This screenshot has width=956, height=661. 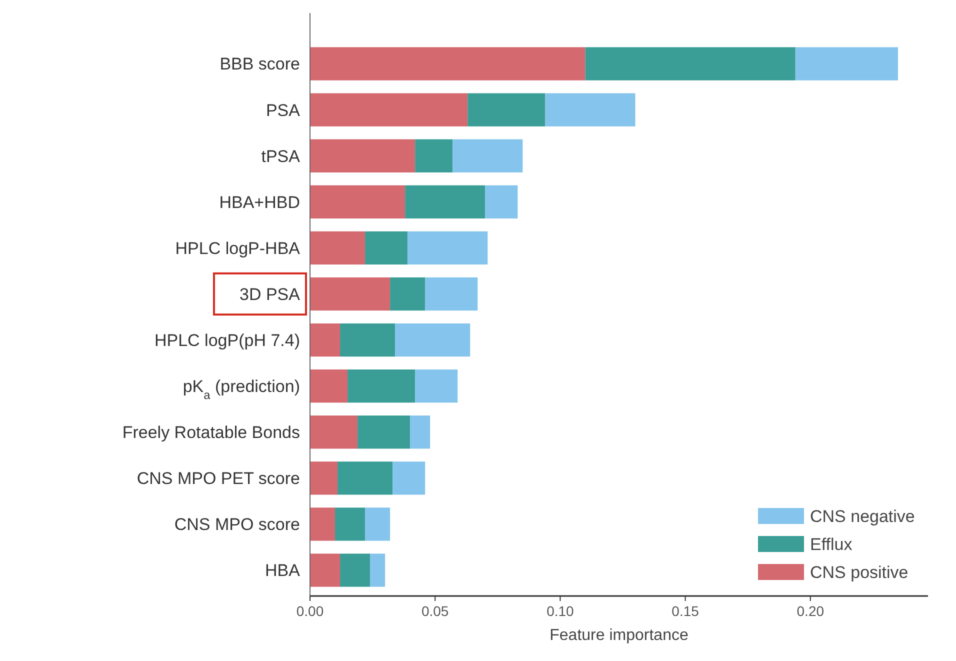 What do you see at coordinates (259, 202) in the screenshot?
I see `y-tick-label: HBA+HBD` at bounding box center [259, 202].